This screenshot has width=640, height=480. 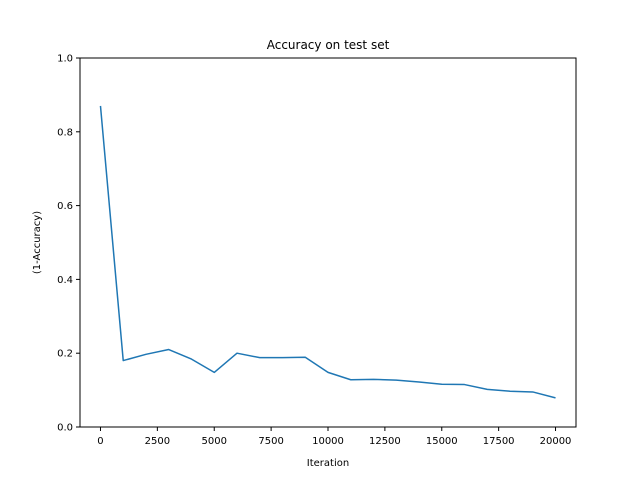 What do you see at coordinates (65, 280) in the screenshot?
I see `y-tick-label: 0.4` at bounding box center [65, 280].